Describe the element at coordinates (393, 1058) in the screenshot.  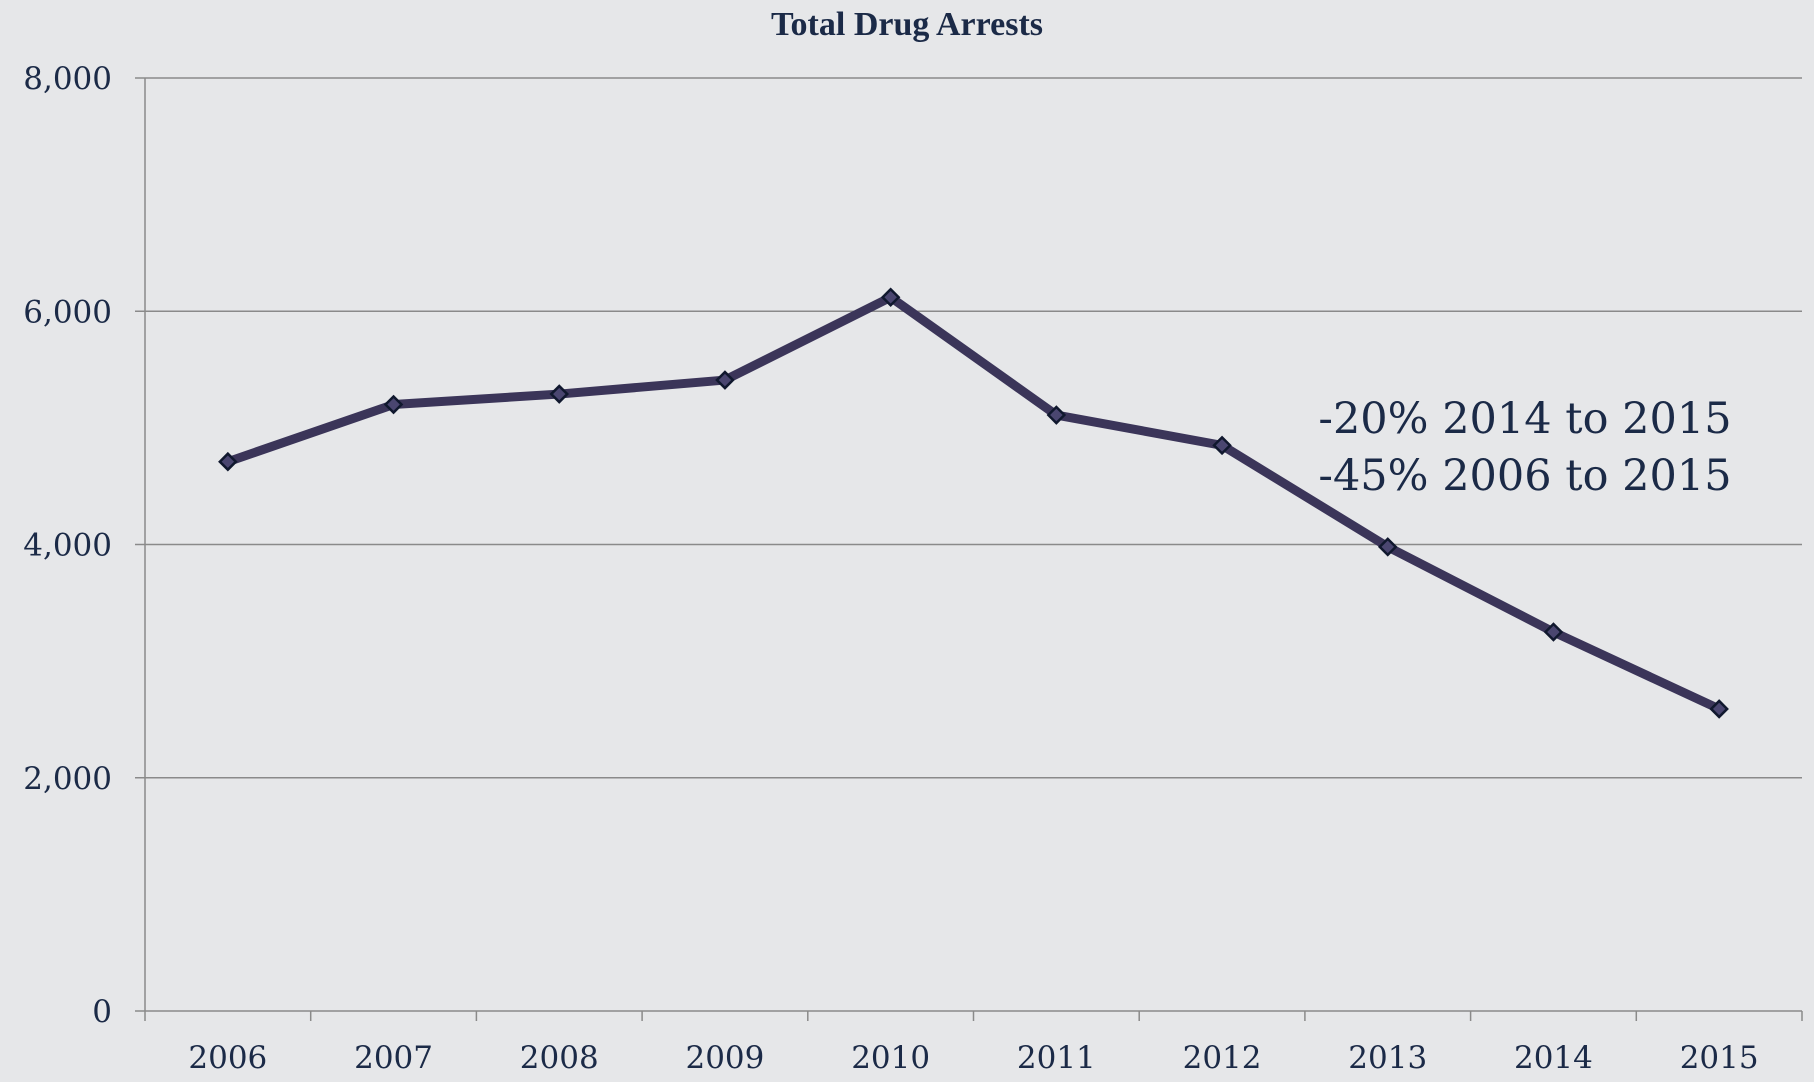
I see `x-tick-label: 2007` at that location.